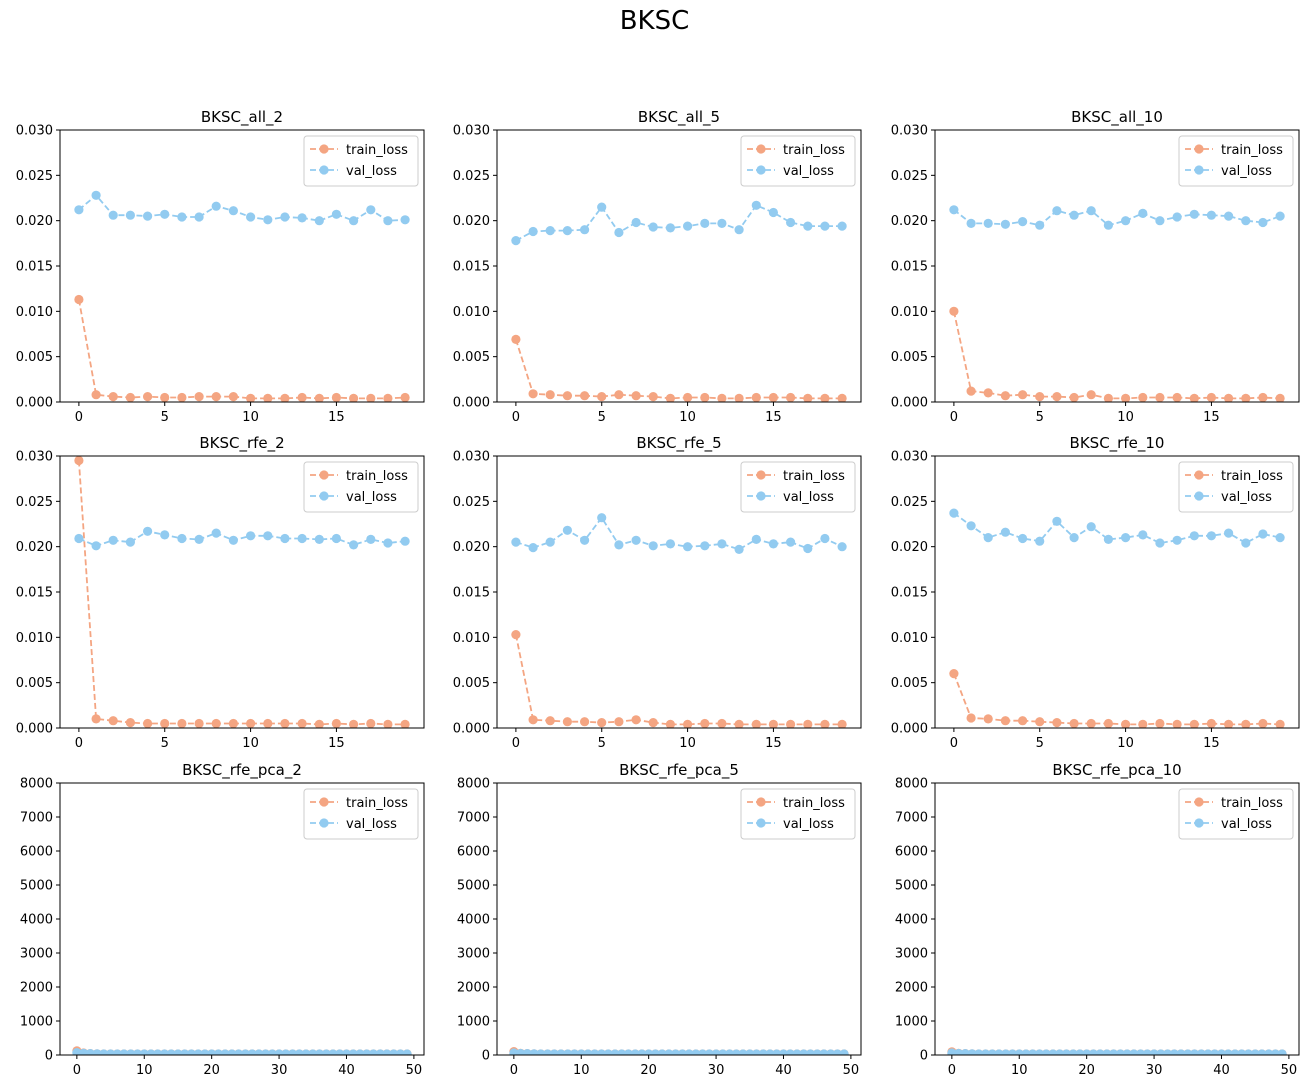 The width and height of the screenshot is (1309, 1087). Describe the element at coordinates (242, 117) in the screenshot. I see `subplot-title: BKSC_all_2` at that location.